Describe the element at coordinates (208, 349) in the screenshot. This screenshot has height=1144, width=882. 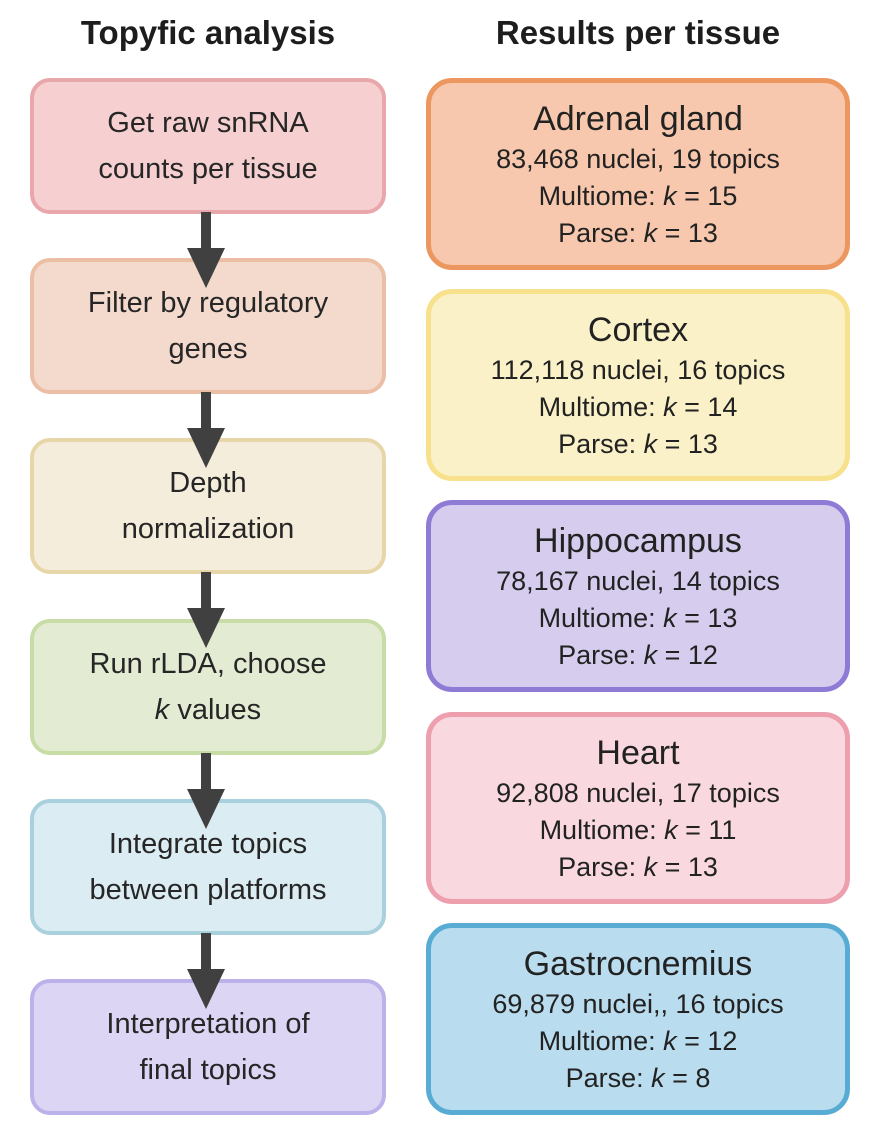
I see `step-line-2: genes` at that location.